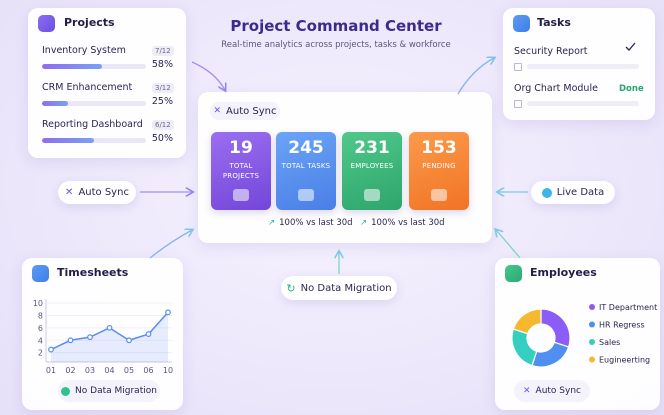  Describe the element at coordinates (162, 138) in the screenshot. I see `project-percent: 50%` at that location.